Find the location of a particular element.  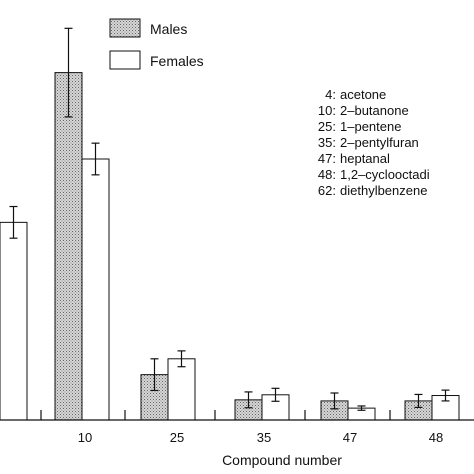

x-tick-label-25: 25 is located at coordinates (177, 437).